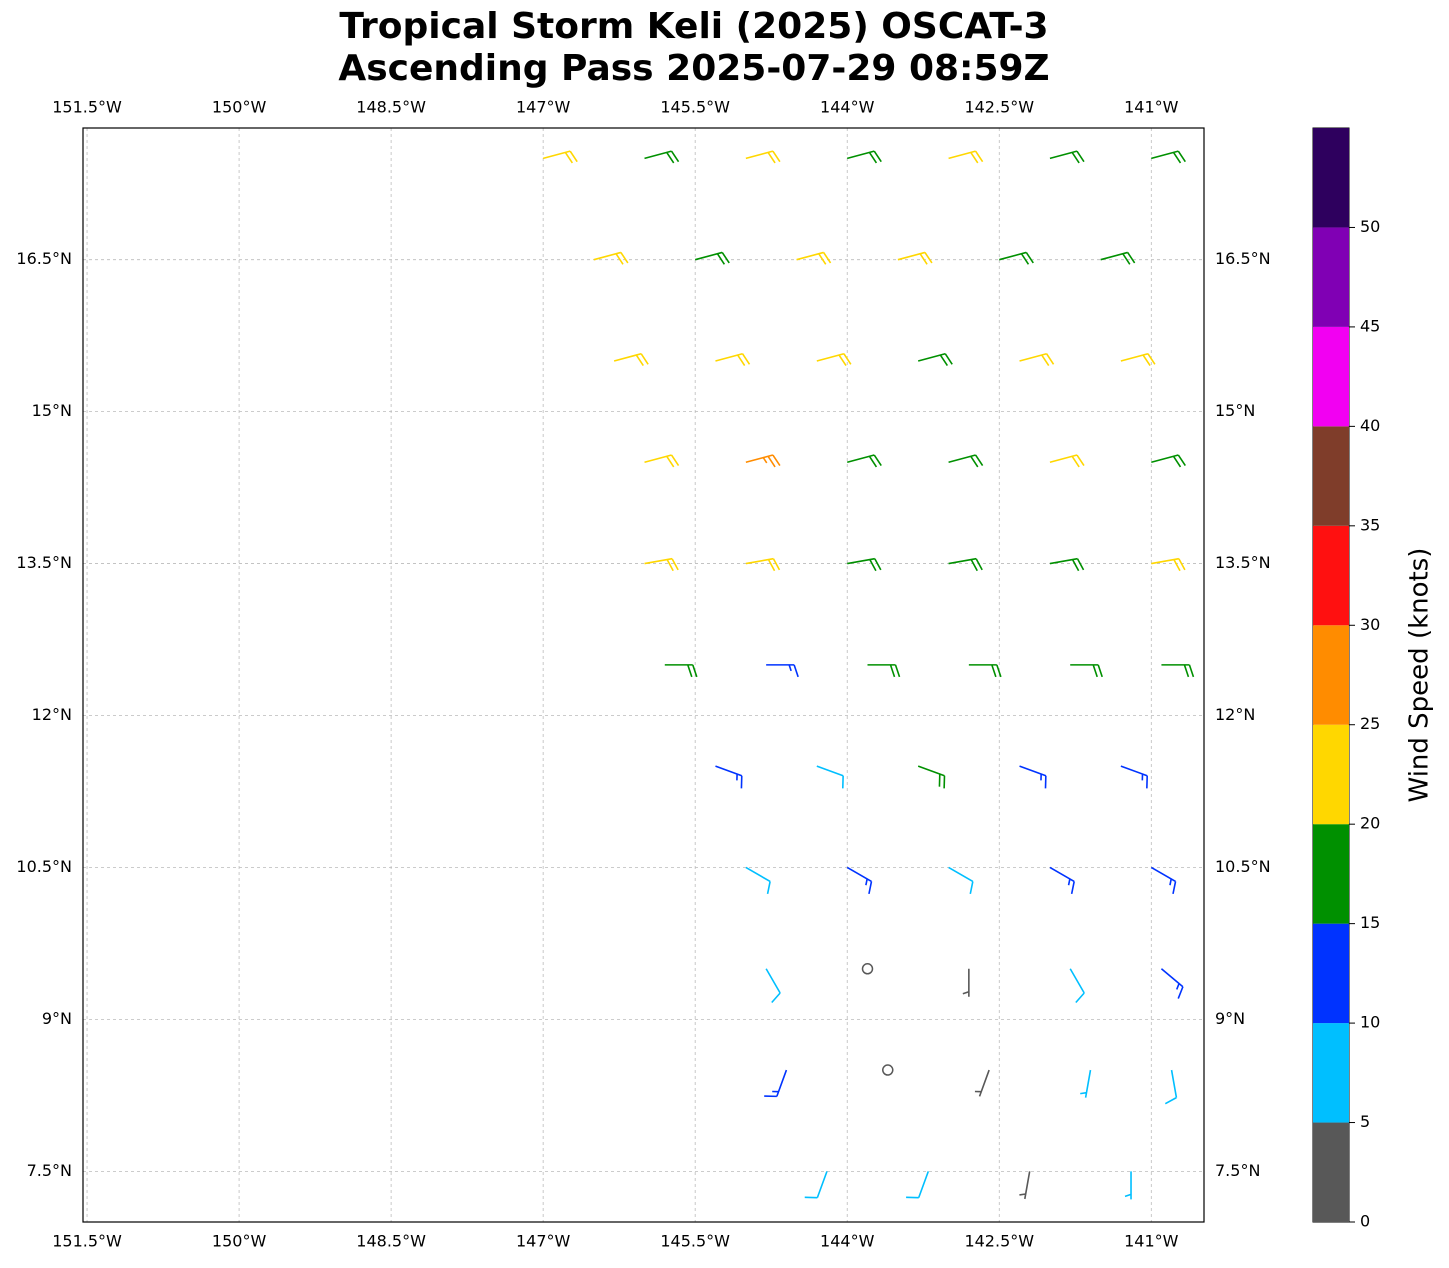  What do you see at coordinates (1370, 922) in the screenshot?
I see `colorbar-tick-label: 15` at bounding box center [1370, 922].